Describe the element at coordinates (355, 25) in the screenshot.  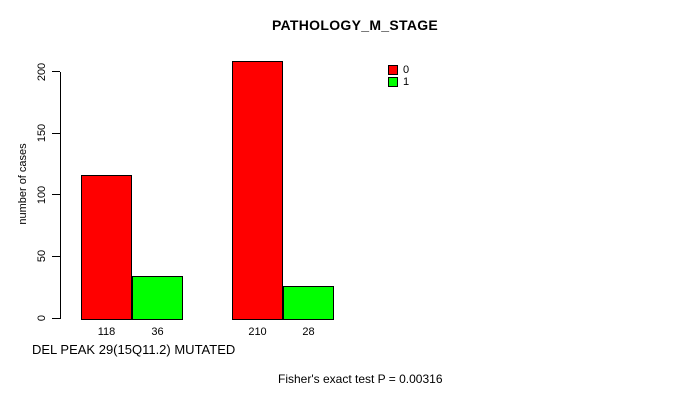
I see `chart-title: PATHOLOGY_M_STAGE` at that location.